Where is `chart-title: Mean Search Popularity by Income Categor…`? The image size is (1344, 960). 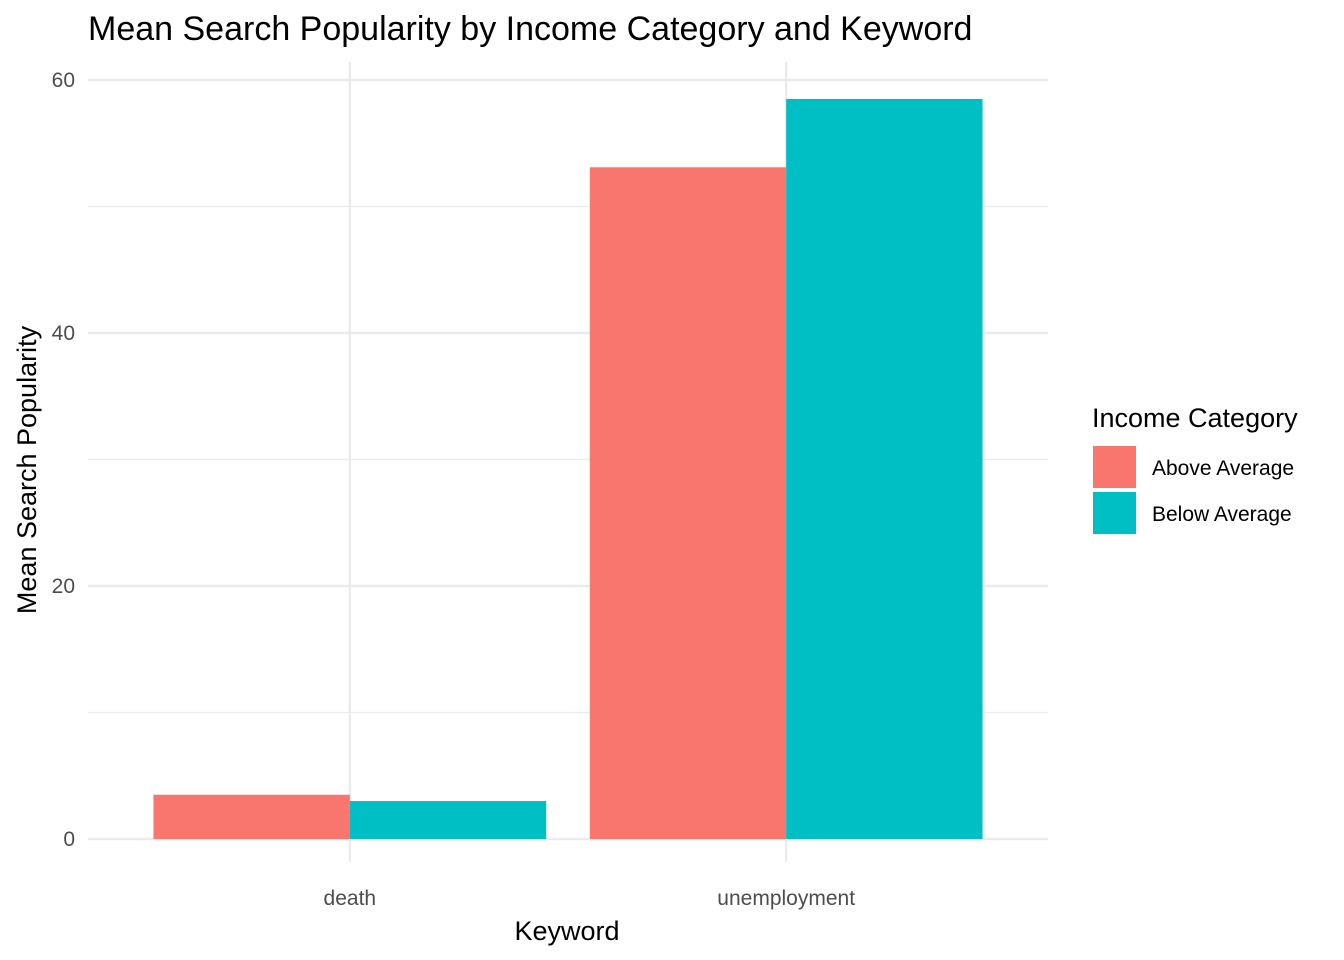 chart-title: Mean Search Popularity by Income Categor… is located at coordinates (530, 29).